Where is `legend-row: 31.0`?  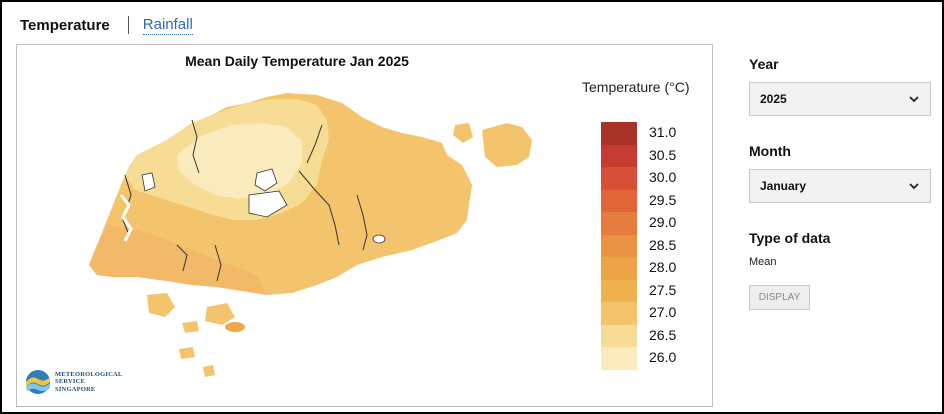
legend-row: 31.0 is located at coordinates (651, 133).